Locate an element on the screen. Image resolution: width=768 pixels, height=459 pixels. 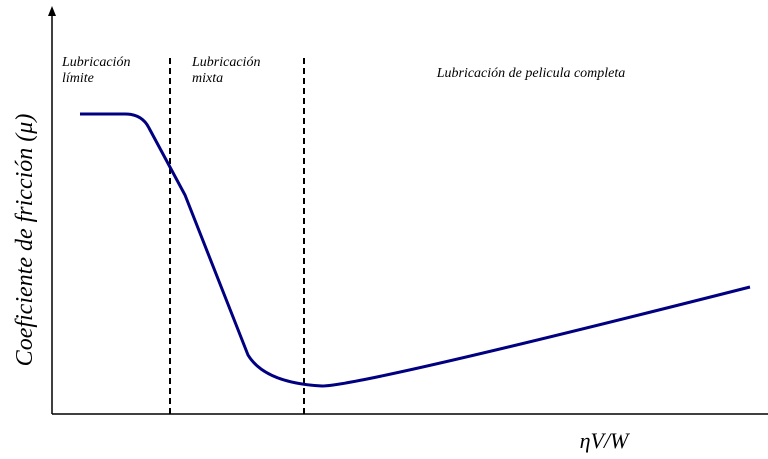
region-label: mixta is located at coordinates (207, 78).